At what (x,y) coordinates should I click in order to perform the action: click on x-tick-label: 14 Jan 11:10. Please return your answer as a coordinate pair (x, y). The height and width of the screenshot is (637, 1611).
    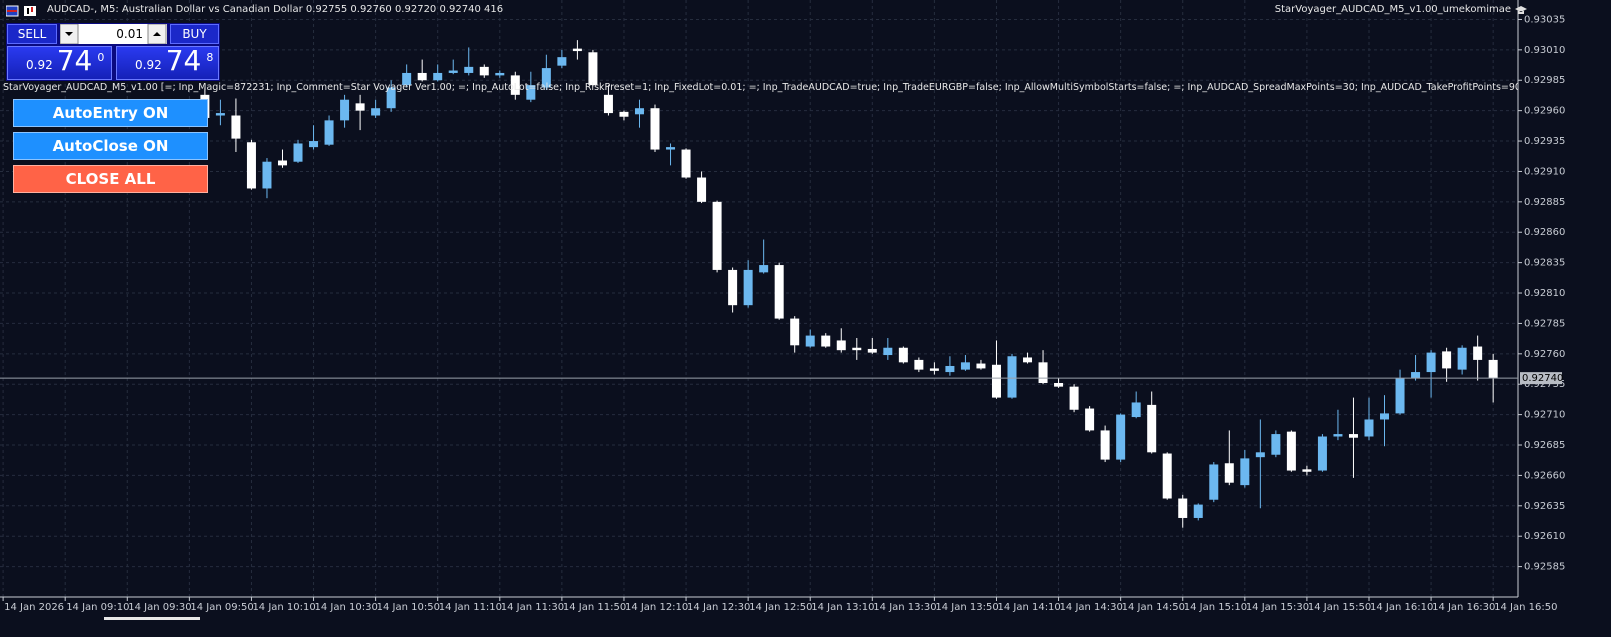
    Looking at the image, I should click on (470, 607).